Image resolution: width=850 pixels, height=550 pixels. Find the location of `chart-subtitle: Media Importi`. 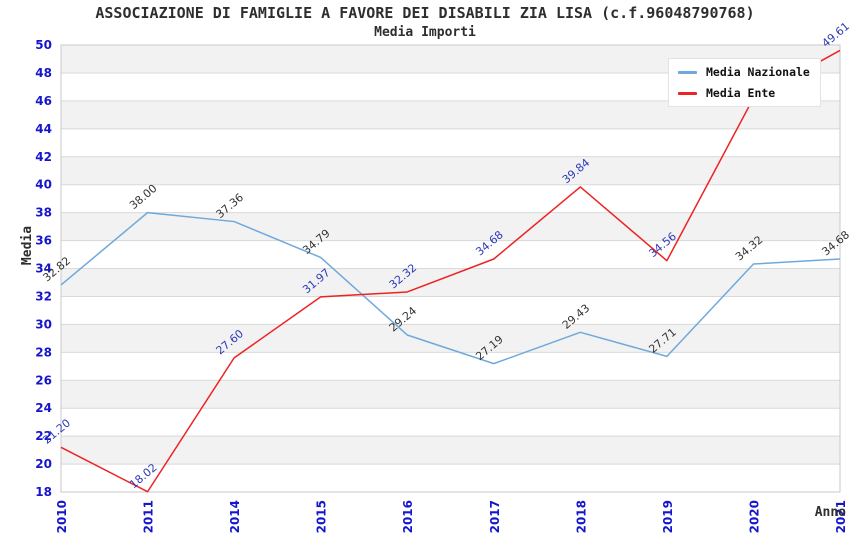

chart-subtitle: Media Importi is located at coordinates (425, 32).